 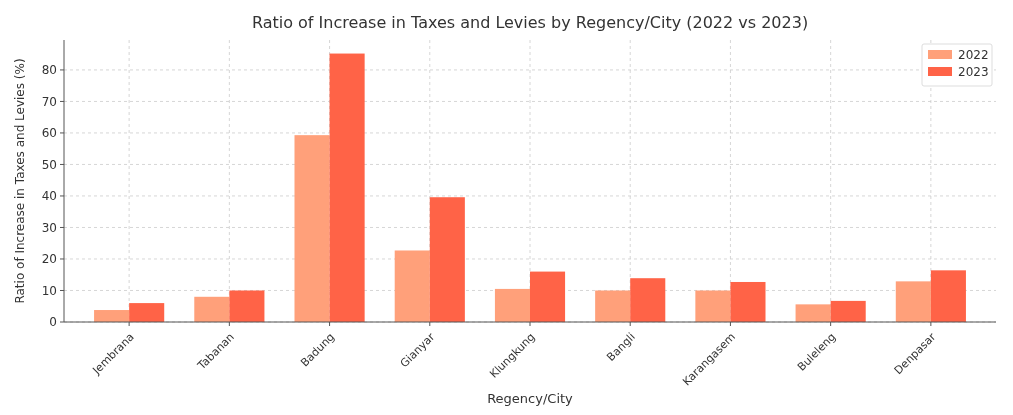 What do you see at coordinates (49, 259) in the screenshot?
I see `y-tick-label: 20` at bounding box center [49, 259].